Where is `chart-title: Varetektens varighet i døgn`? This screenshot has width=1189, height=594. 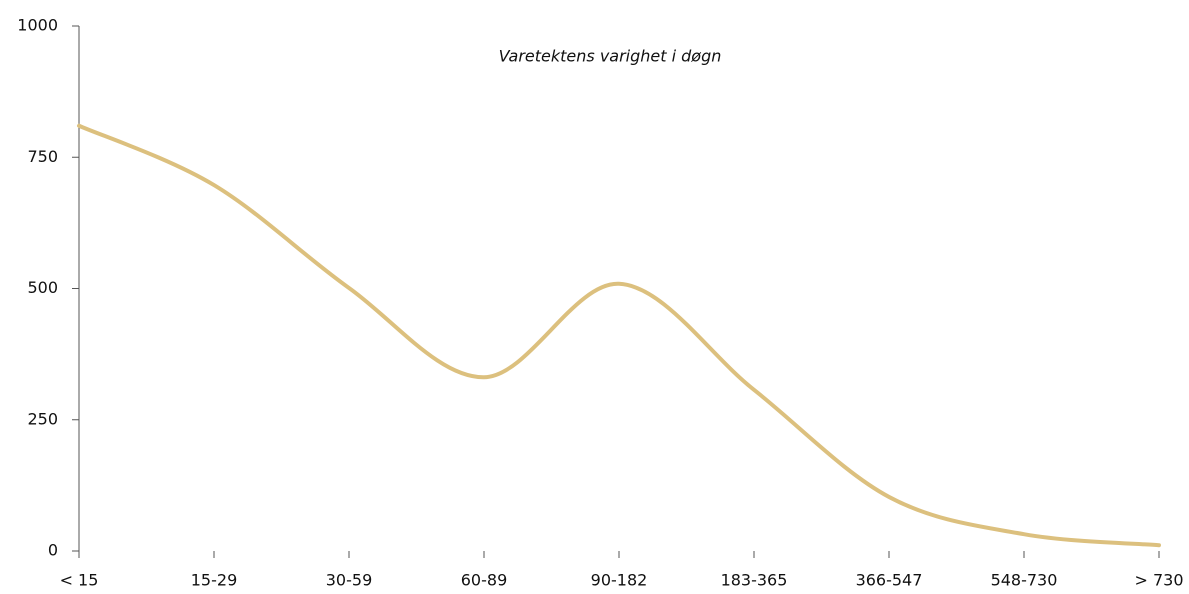 chart-title: Varetektens varighet i døgn is located at coordinates (610, 56).